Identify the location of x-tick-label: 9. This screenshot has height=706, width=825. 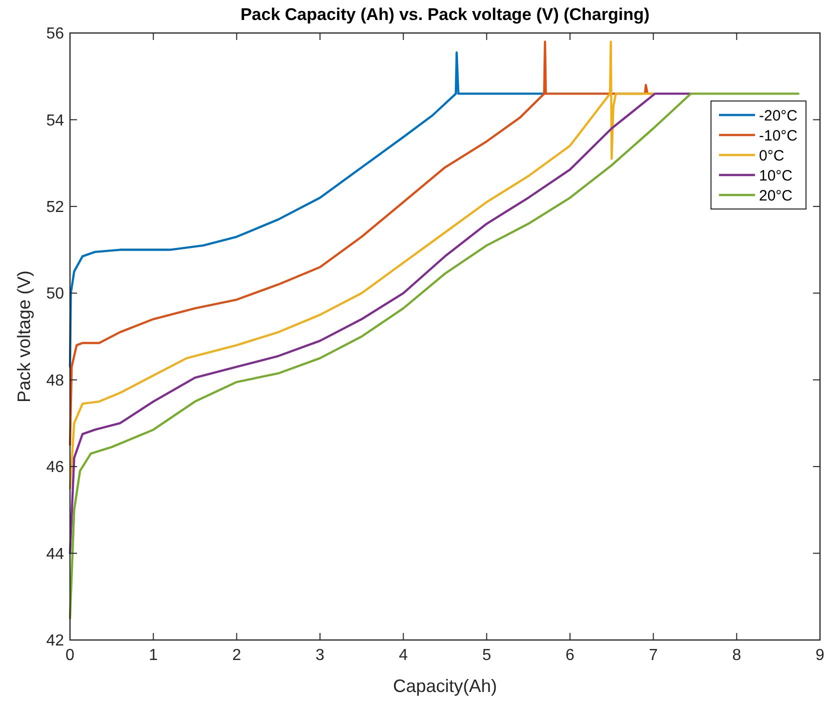
(820, 655).